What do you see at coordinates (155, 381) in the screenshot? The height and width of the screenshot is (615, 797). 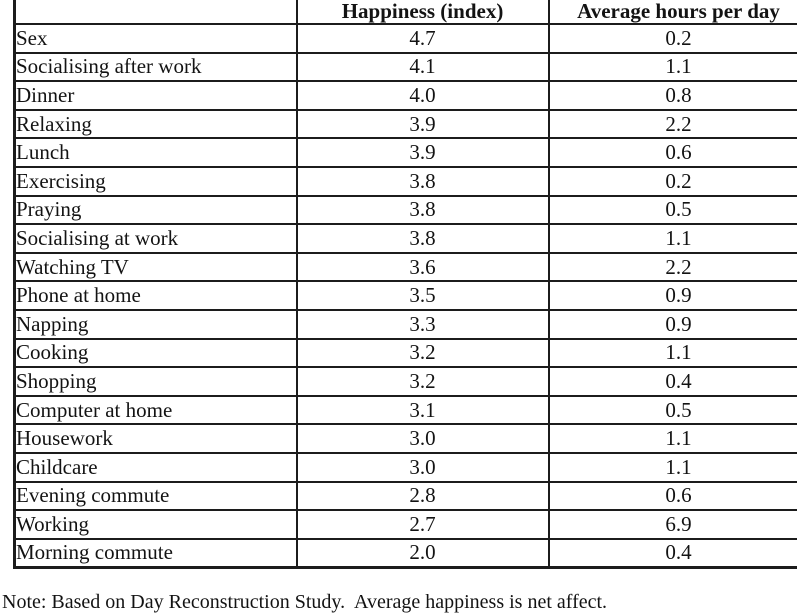 I see `activity-cell: Shopping` at bounding box center [155, 381].